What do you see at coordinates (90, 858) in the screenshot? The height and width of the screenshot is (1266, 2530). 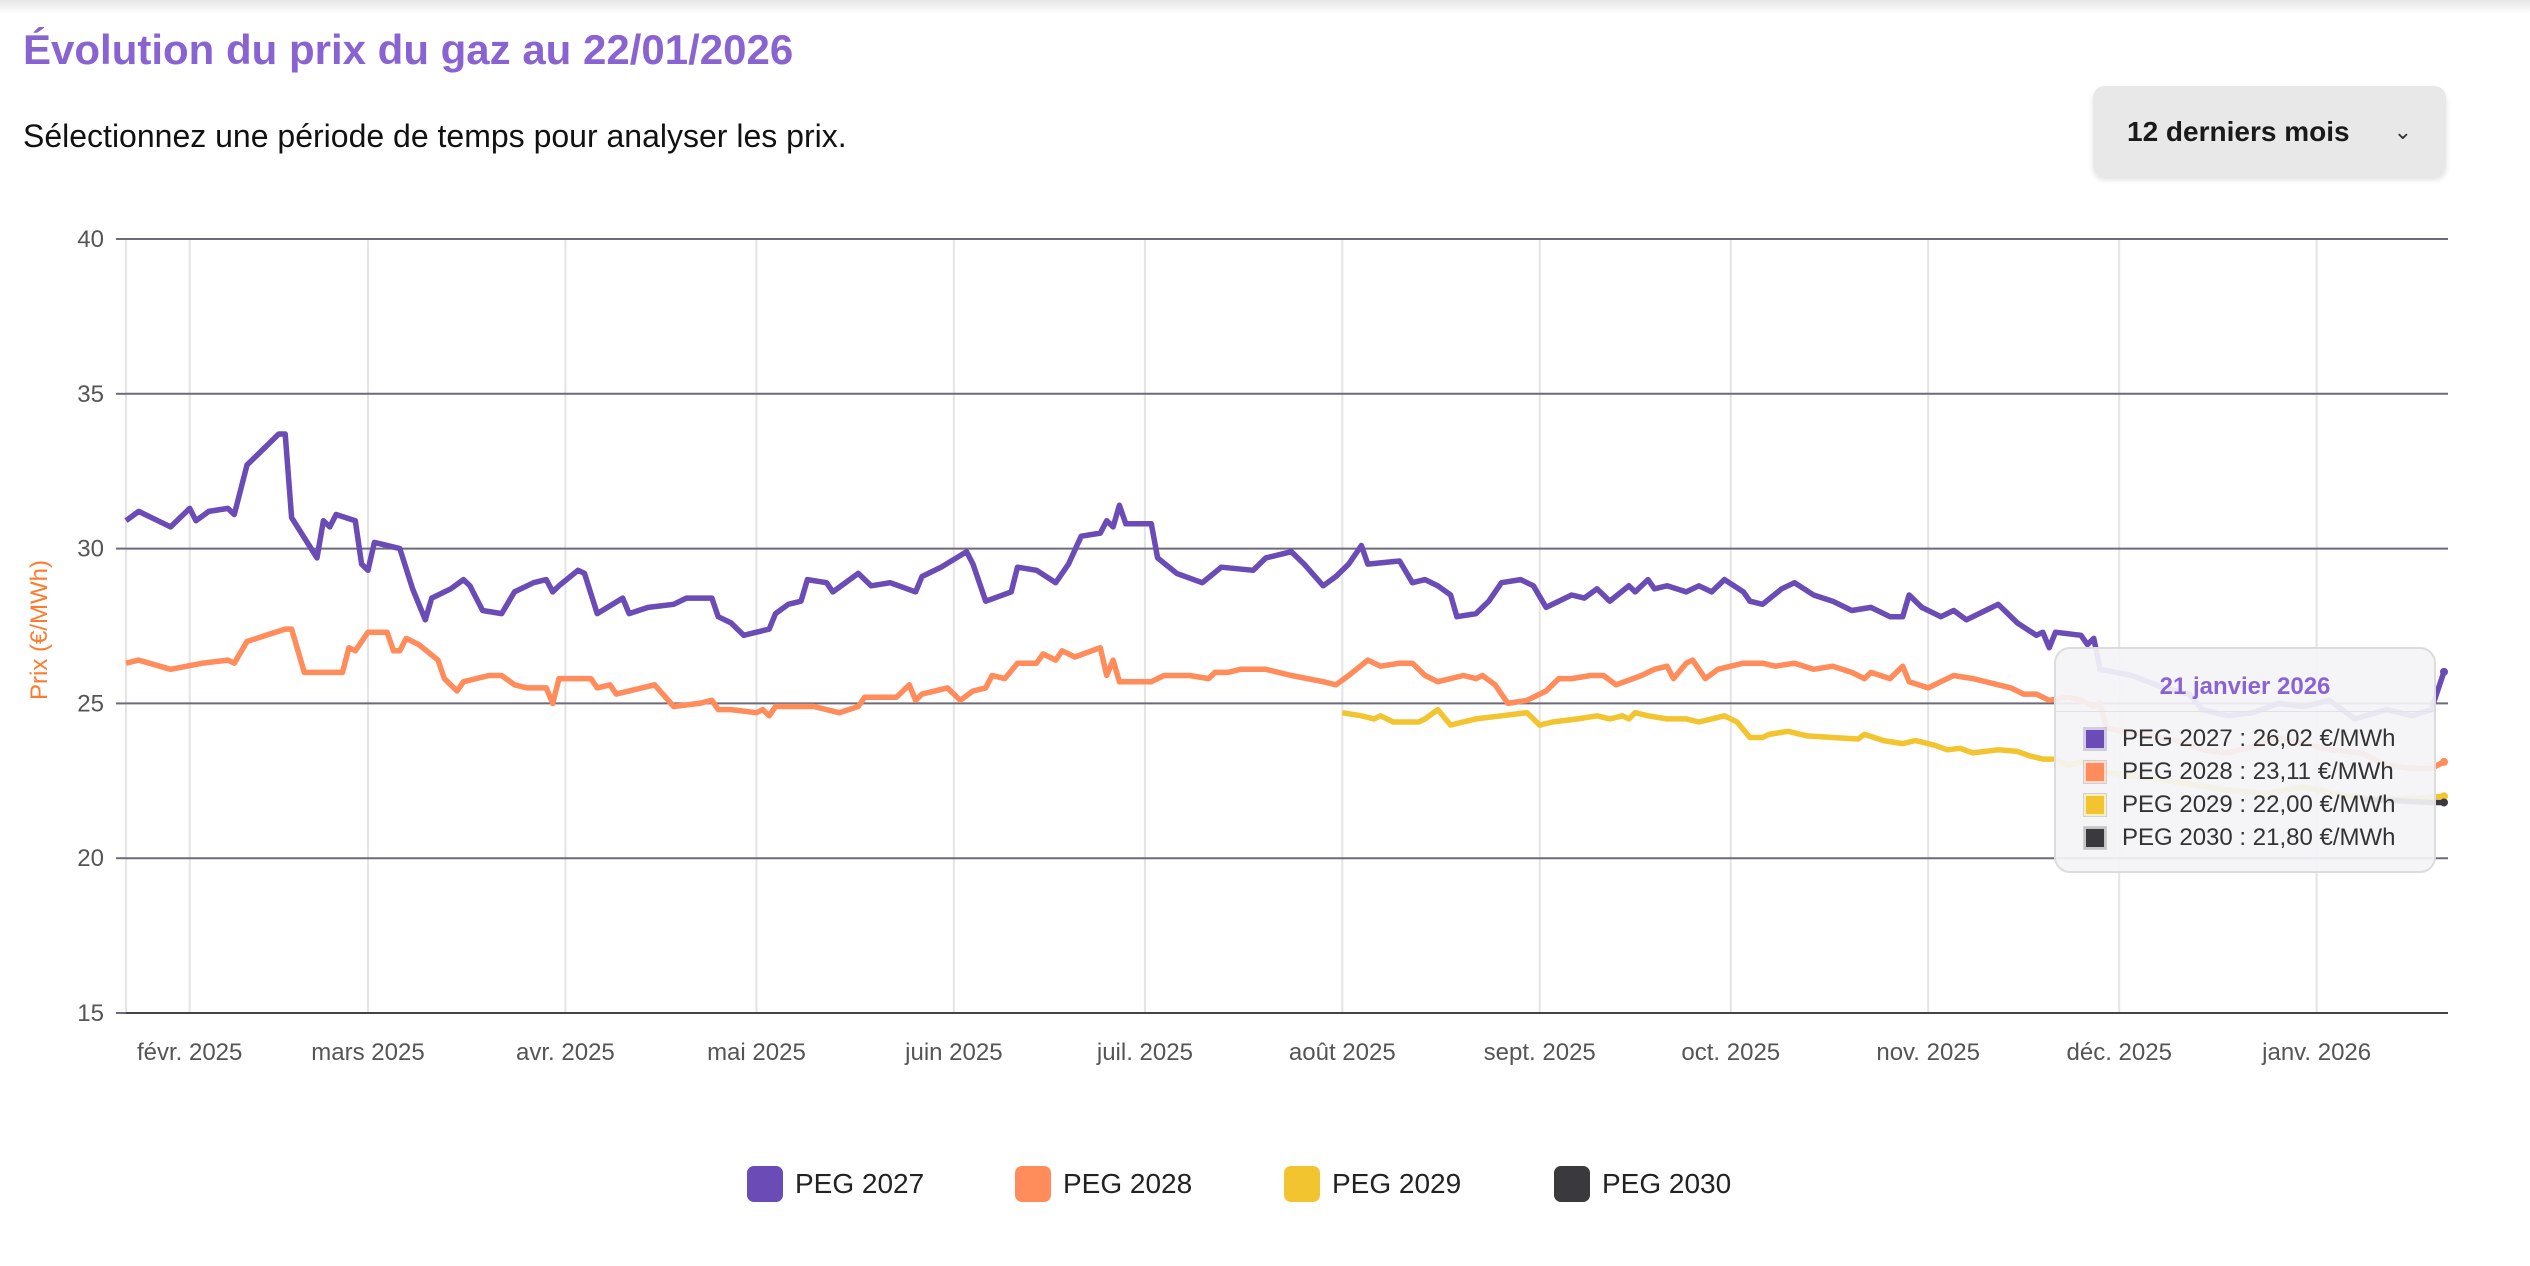 I see `y-tick-label: 20` at bounding box center [90, 858].